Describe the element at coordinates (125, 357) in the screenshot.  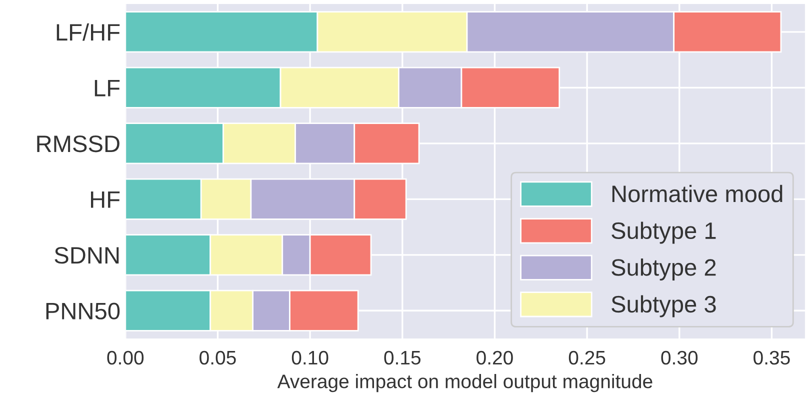
I see `x-tick-label: 0.00` at that location.